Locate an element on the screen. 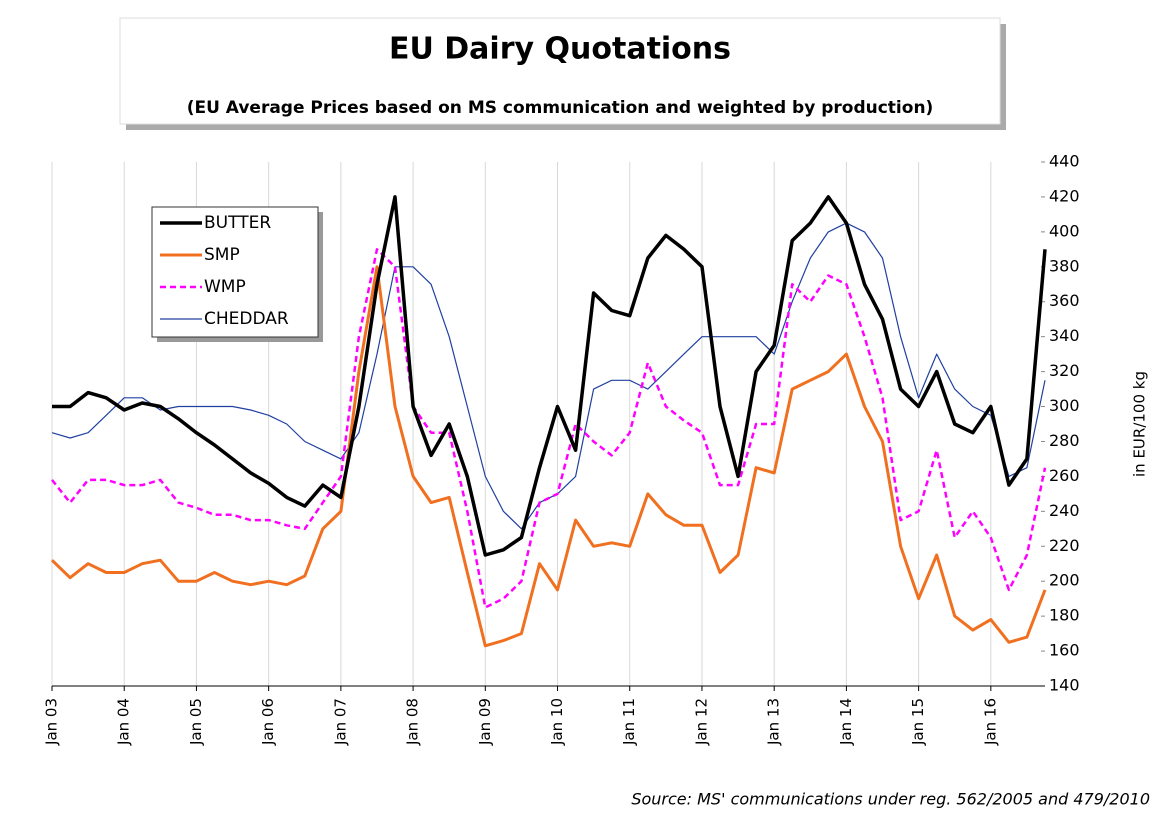  y-tick-label: 360 is located at coordinates (1064, 300).